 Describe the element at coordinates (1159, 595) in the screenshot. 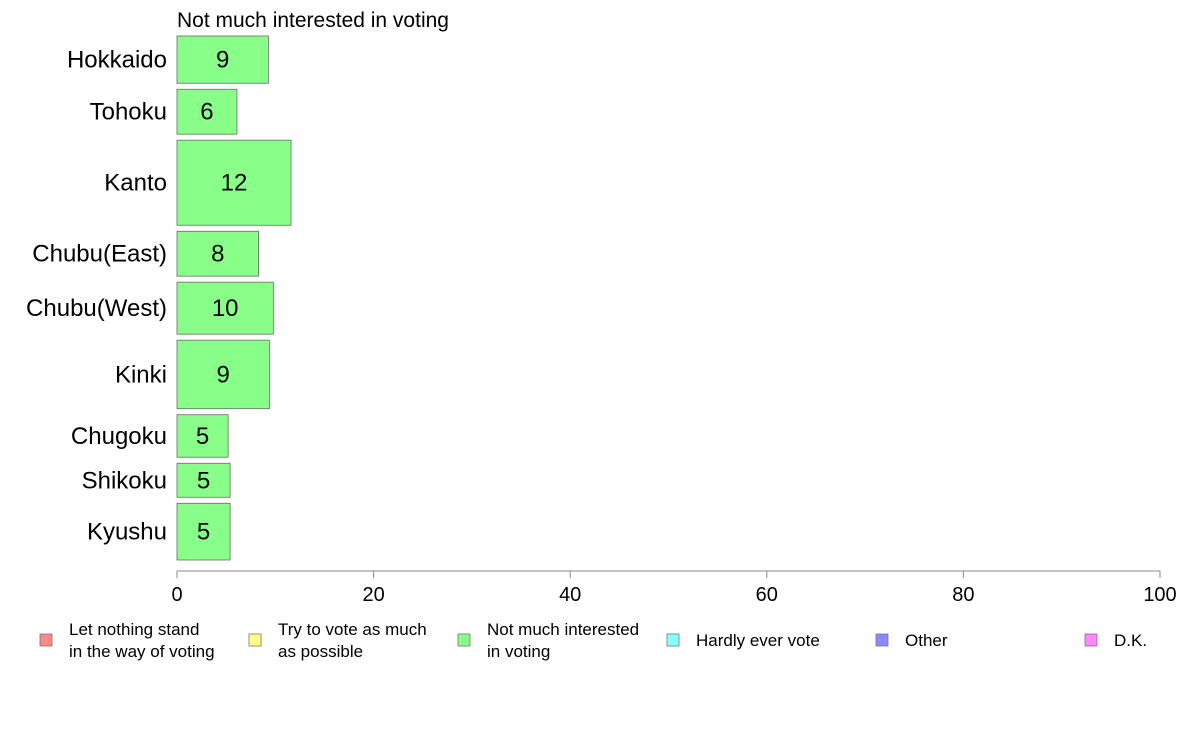

I see `x-tick-label: 100` at that location.